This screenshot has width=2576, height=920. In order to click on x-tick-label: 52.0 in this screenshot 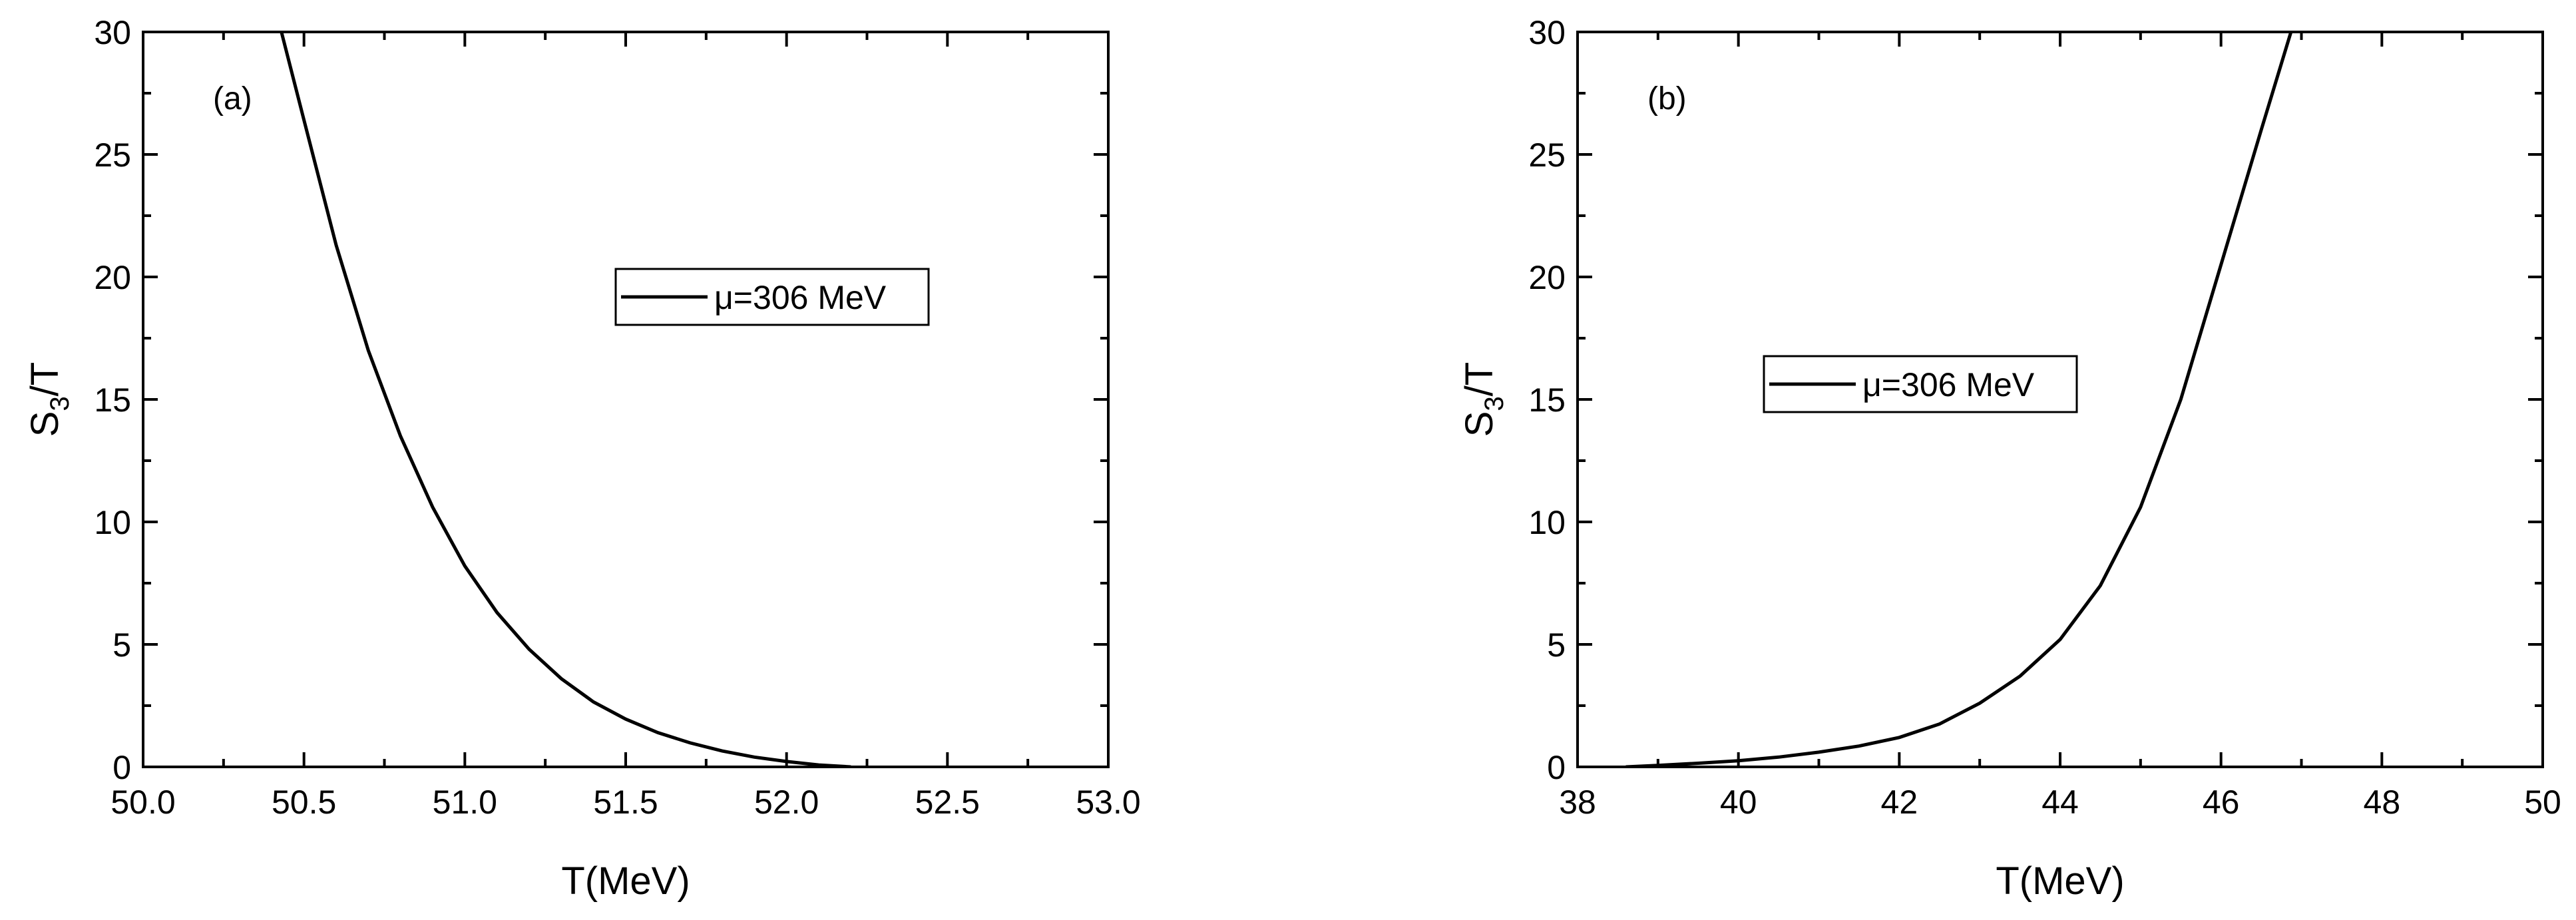, I will do `click(786, 803)`.